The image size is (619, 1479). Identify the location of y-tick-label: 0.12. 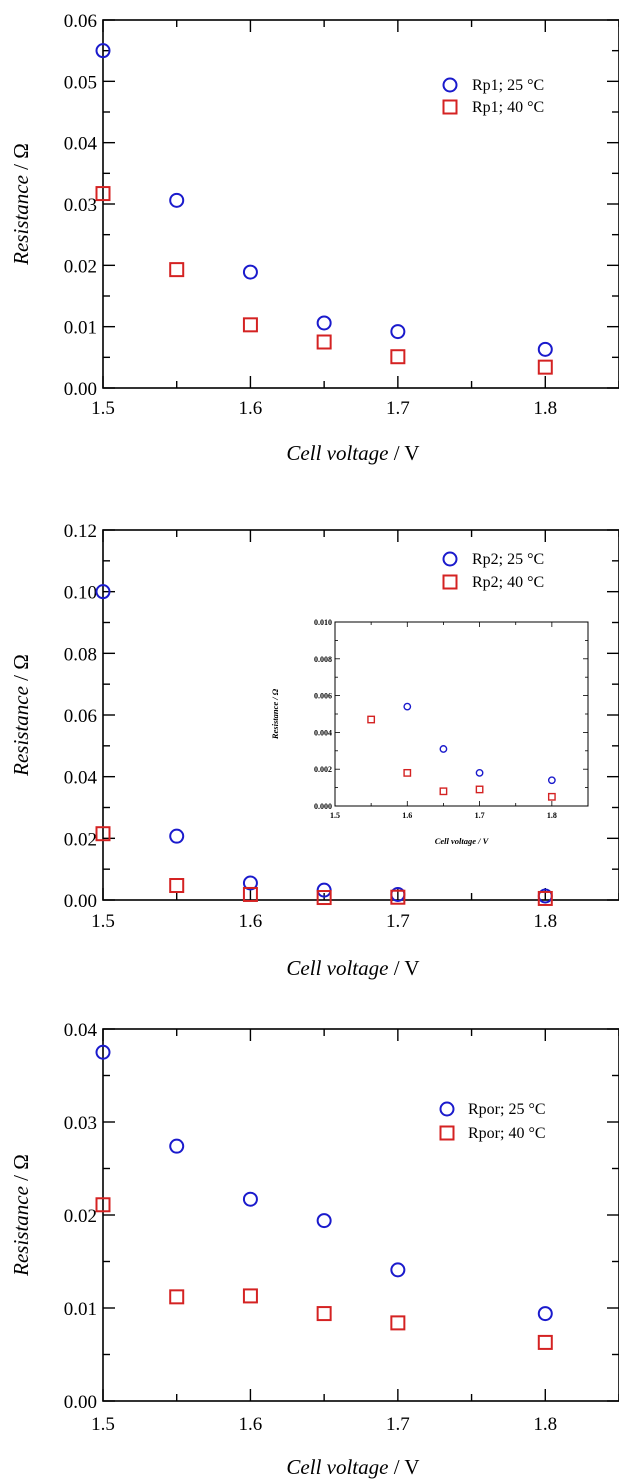
(80, 531).